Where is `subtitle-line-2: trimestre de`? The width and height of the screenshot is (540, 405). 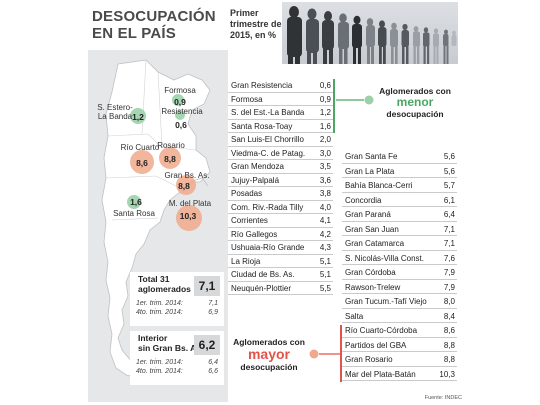
subtitle-line-2: trimestre de is located at coordinates (256, 24).